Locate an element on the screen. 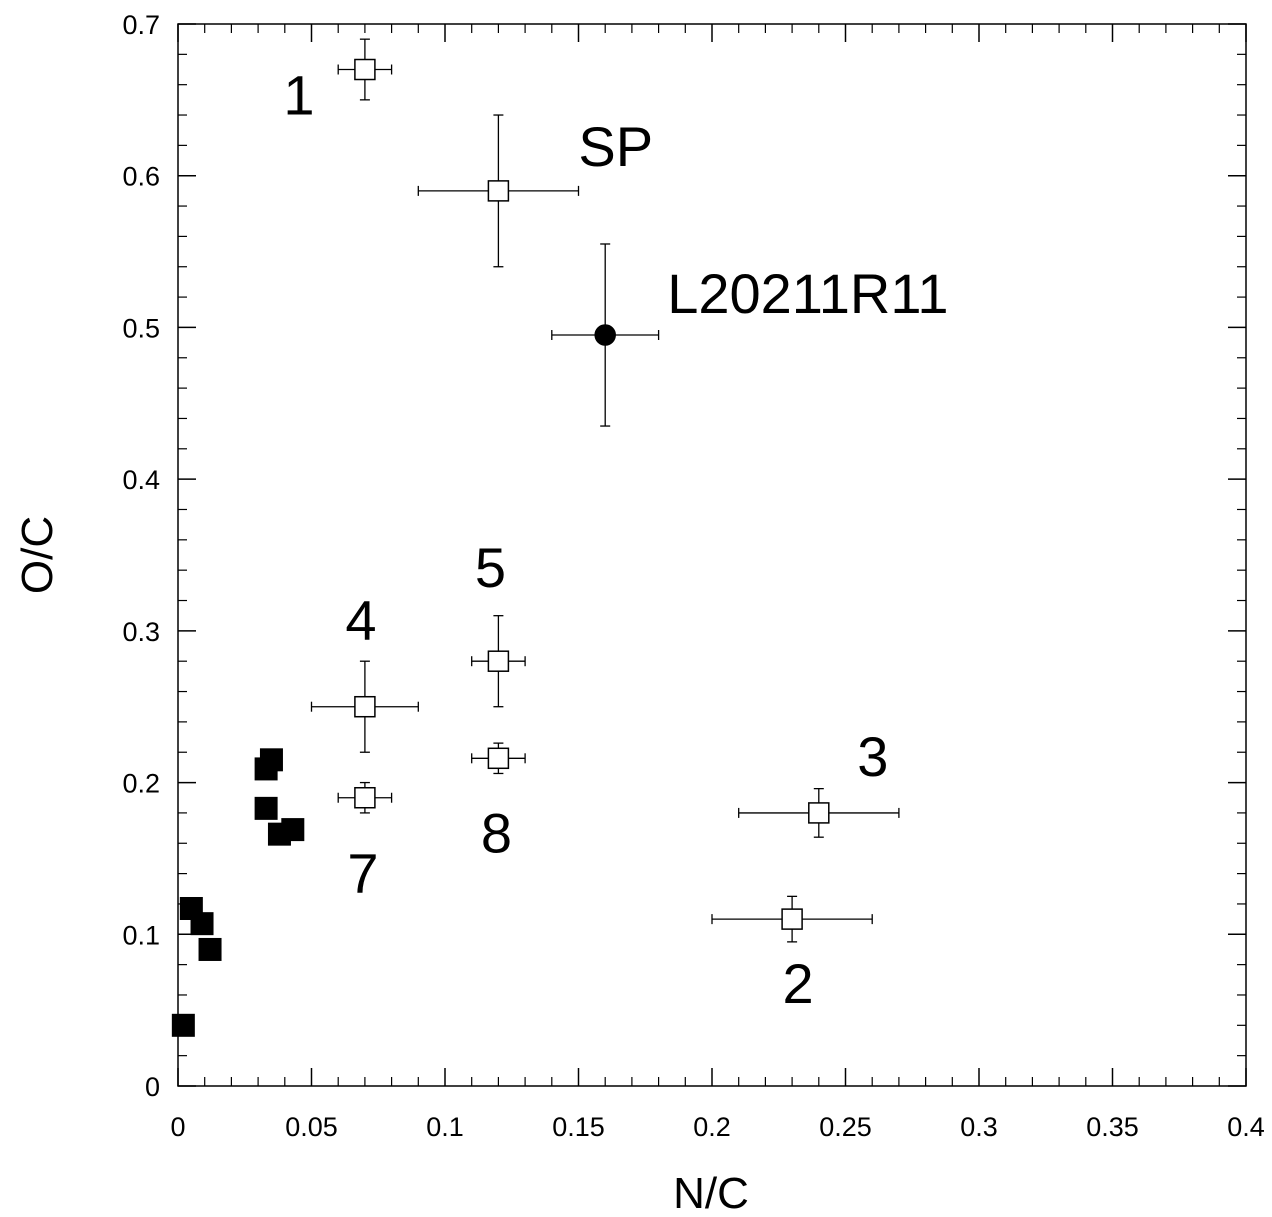 The height and width of the screenshot is (1217, 1272). x-tick-label: 0.05 is located at coordinates (311, 1127).